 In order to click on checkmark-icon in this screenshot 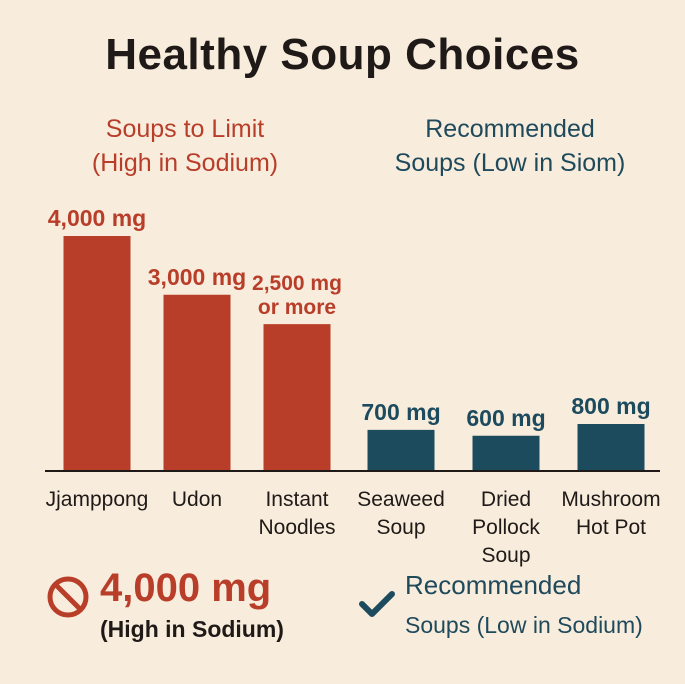, I will do `click(377, 604)`.